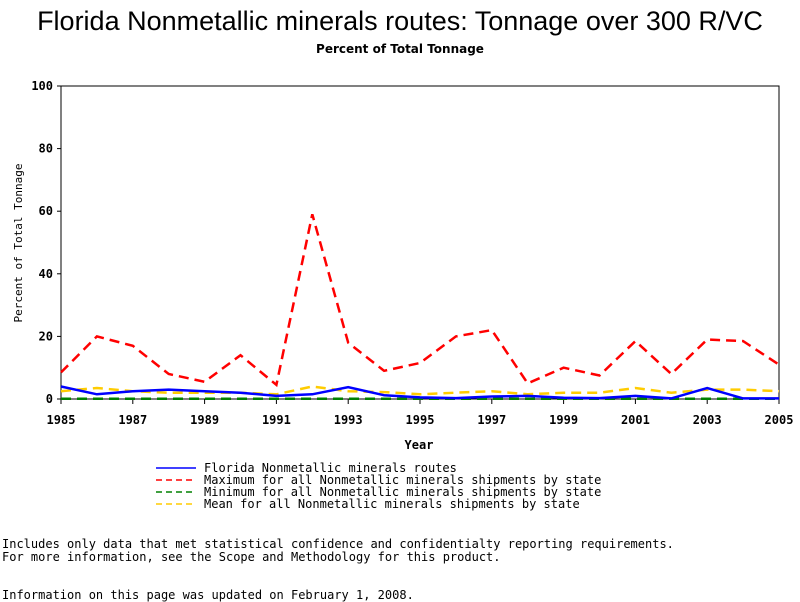 Image resolution: width=800 pixels, height=602 pixels. Describe the element at coordinates (400, 49) in the screenshot. I see `chart-subtitle: Percent of Total Tonnage` at that location.